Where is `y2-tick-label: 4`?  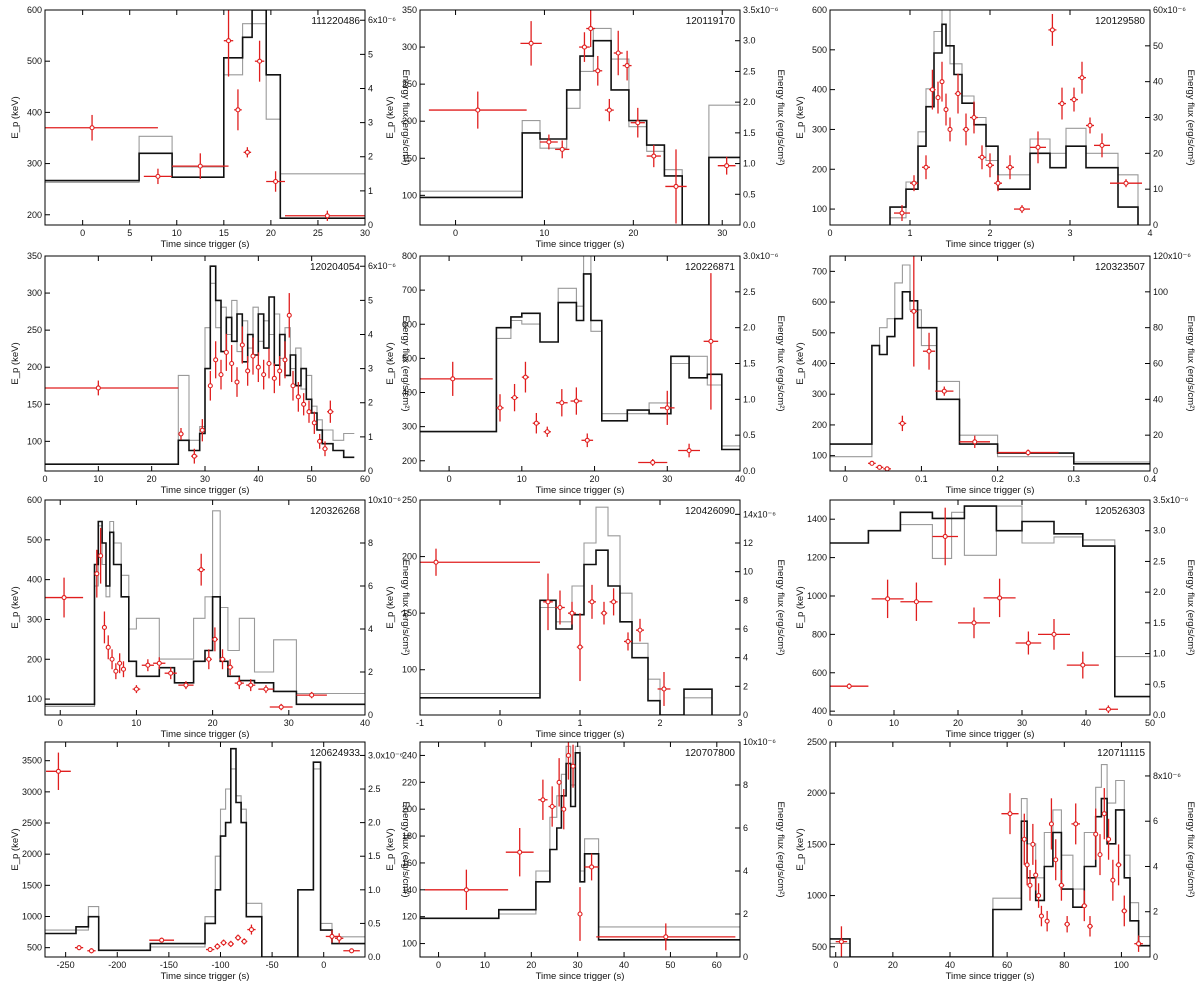 y2-tick-label: 4 is located at coordinates (370, 88).